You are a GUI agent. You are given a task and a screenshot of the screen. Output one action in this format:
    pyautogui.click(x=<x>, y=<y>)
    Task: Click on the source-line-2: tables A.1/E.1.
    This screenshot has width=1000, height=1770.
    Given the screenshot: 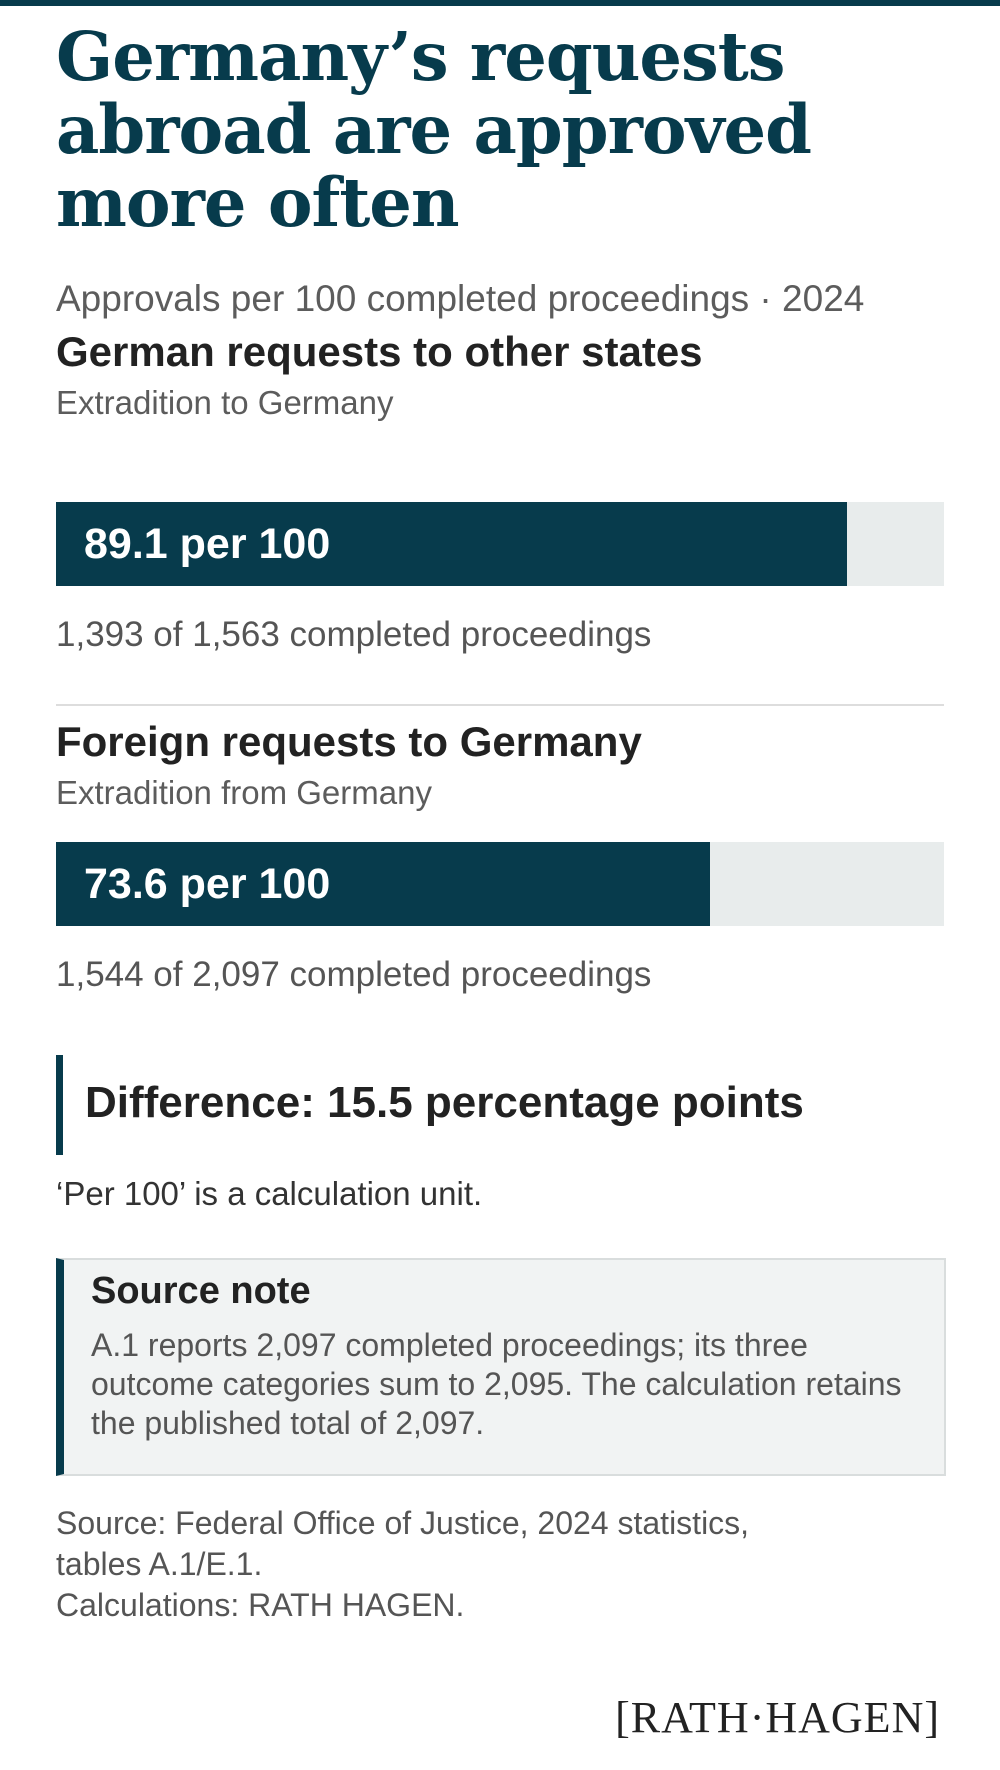 What is the action you would take?
    pyautogui.click(x=159, y=1564)
    